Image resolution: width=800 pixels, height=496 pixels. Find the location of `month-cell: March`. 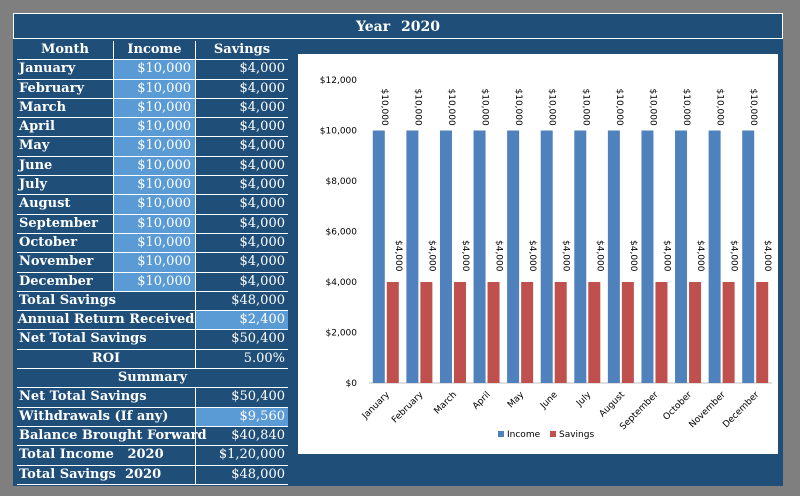

month-cell: March is located at coordinates (65, 108).